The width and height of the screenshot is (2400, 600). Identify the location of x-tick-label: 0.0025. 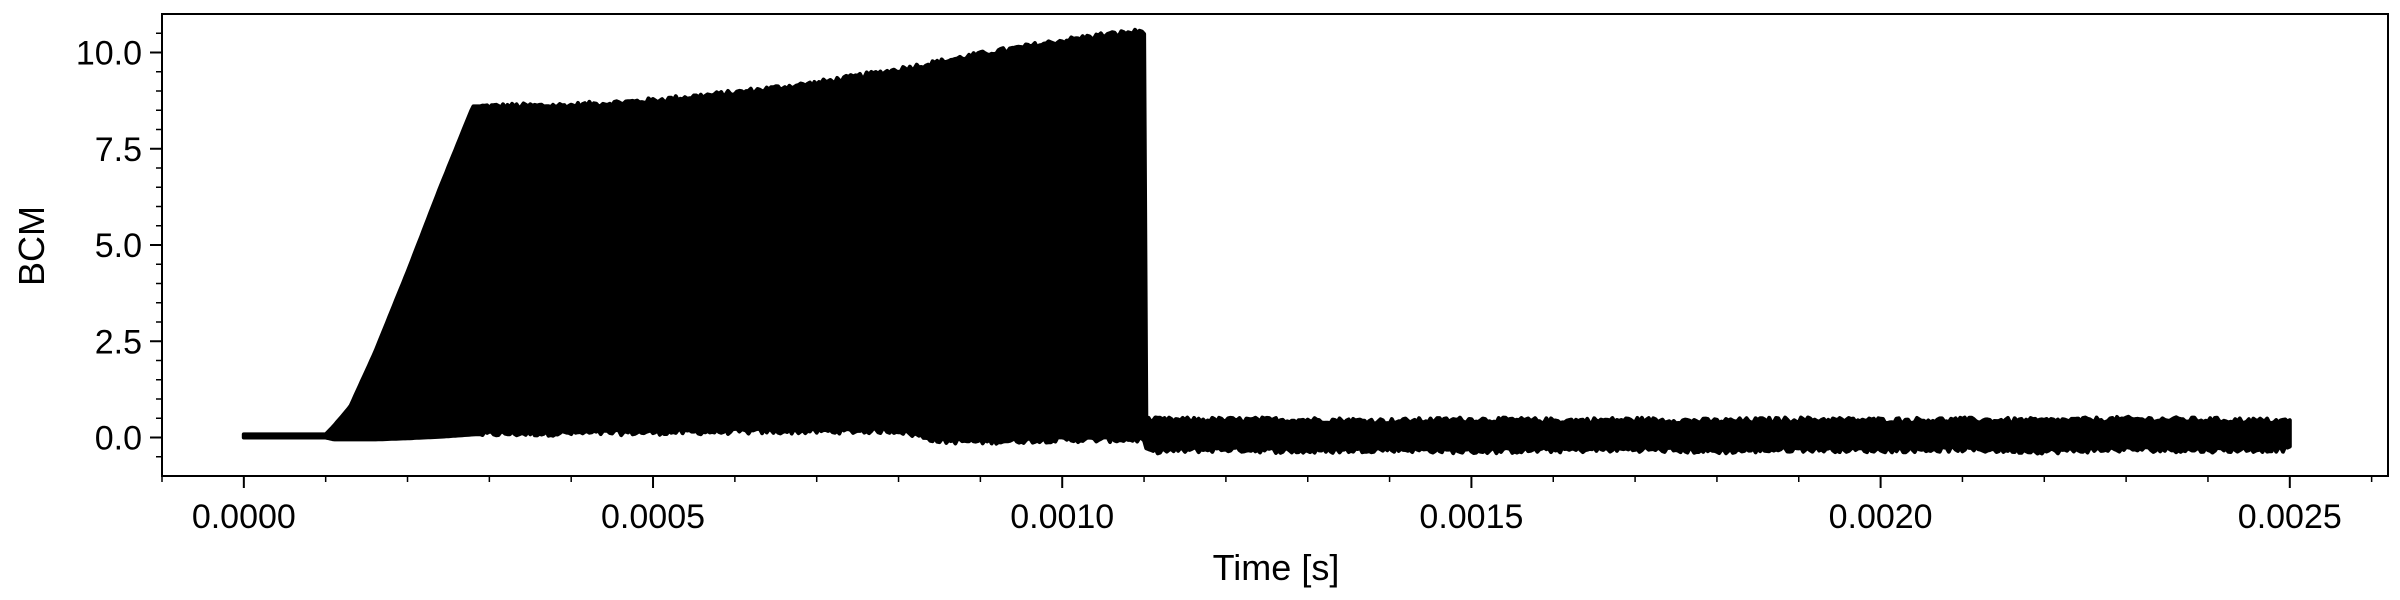
(2290, 517).